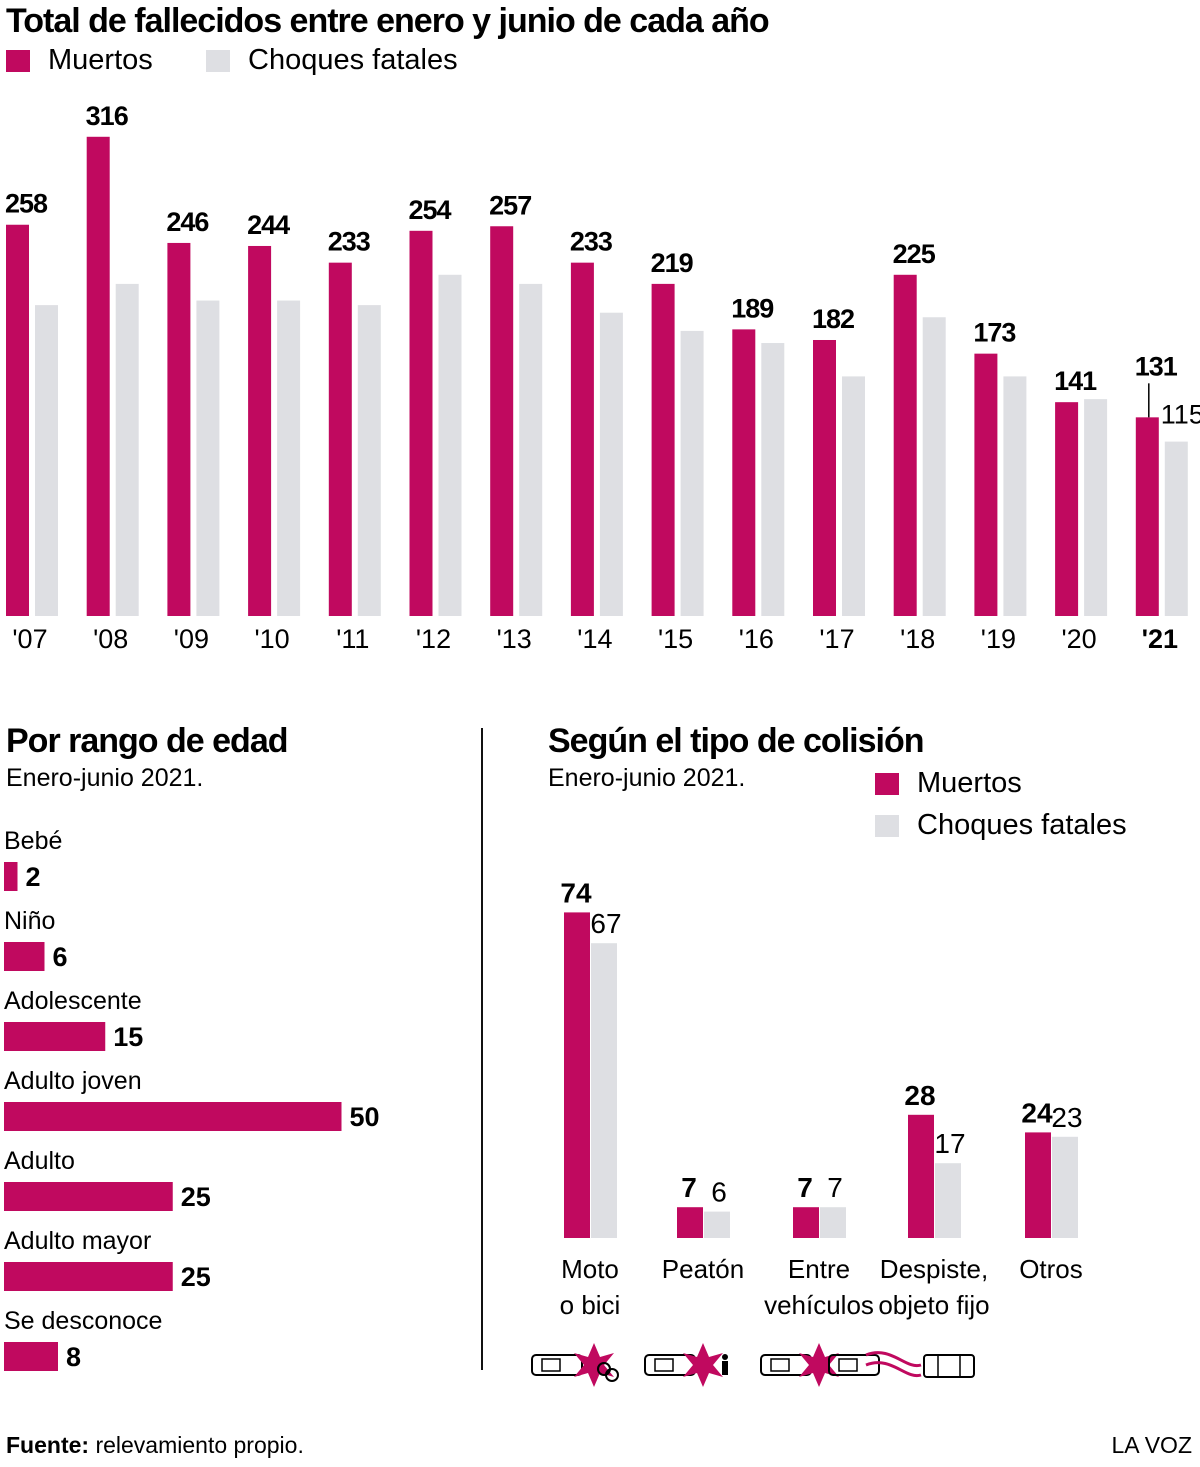 The height and width of the screenshot is (1467, 1200). I want to click on source-note: Fuente: relevamiento propio., so click(155, 1445).